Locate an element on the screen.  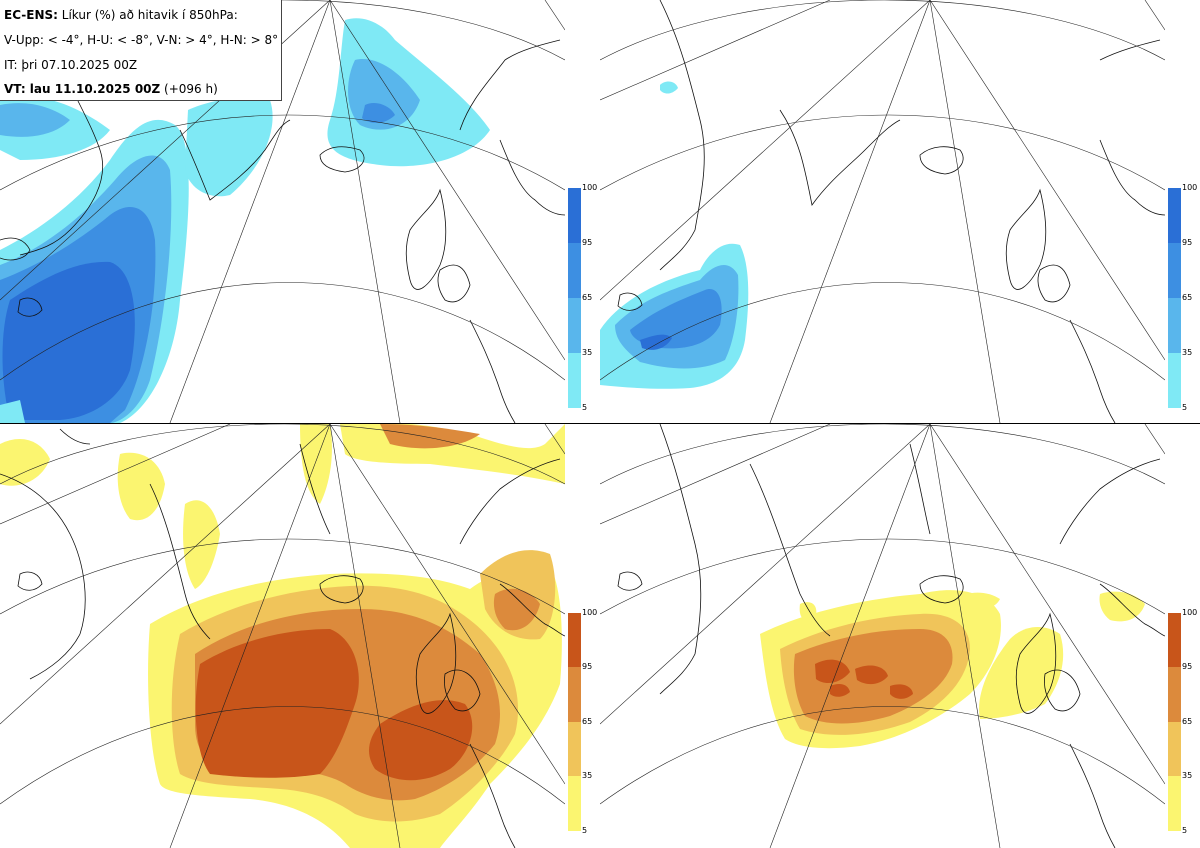
info-valid-time: VT: lau 11.10.2025 00Z (+096 h) is located at coordinates (111, 89).